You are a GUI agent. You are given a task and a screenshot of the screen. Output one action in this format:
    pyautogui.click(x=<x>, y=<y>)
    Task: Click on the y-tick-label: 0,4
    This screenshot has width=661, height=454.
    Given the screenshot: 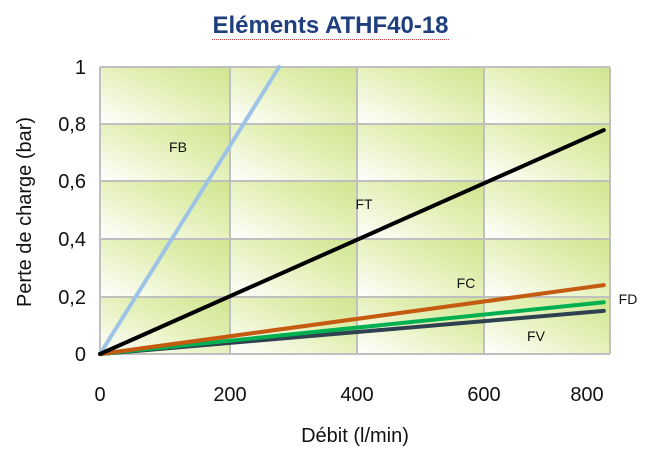 What is the action you would take?
    pyautogui.click(x=72, y=240)
    